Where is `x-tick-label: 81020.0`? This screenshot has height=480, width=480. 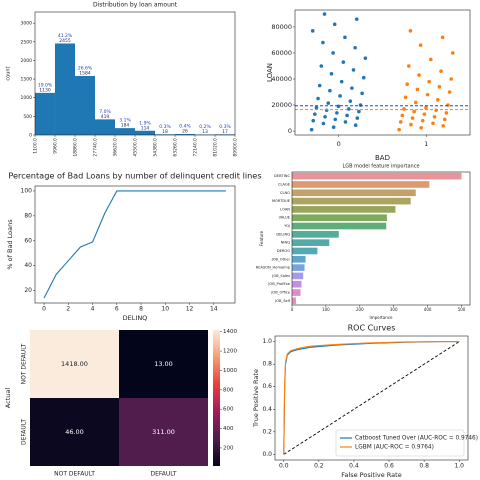 x-tick-label: 81020.0 is located at coordinates (216, 147).